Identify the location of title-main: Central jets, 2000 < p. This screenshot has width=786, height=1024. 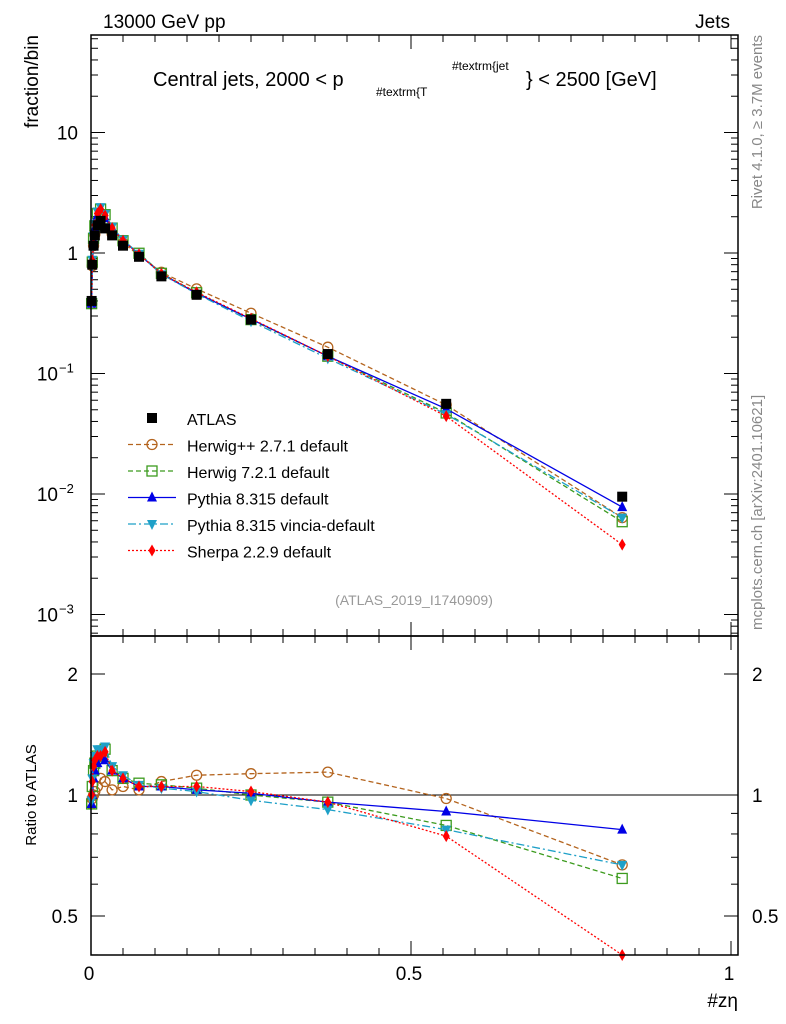
(248, 80).